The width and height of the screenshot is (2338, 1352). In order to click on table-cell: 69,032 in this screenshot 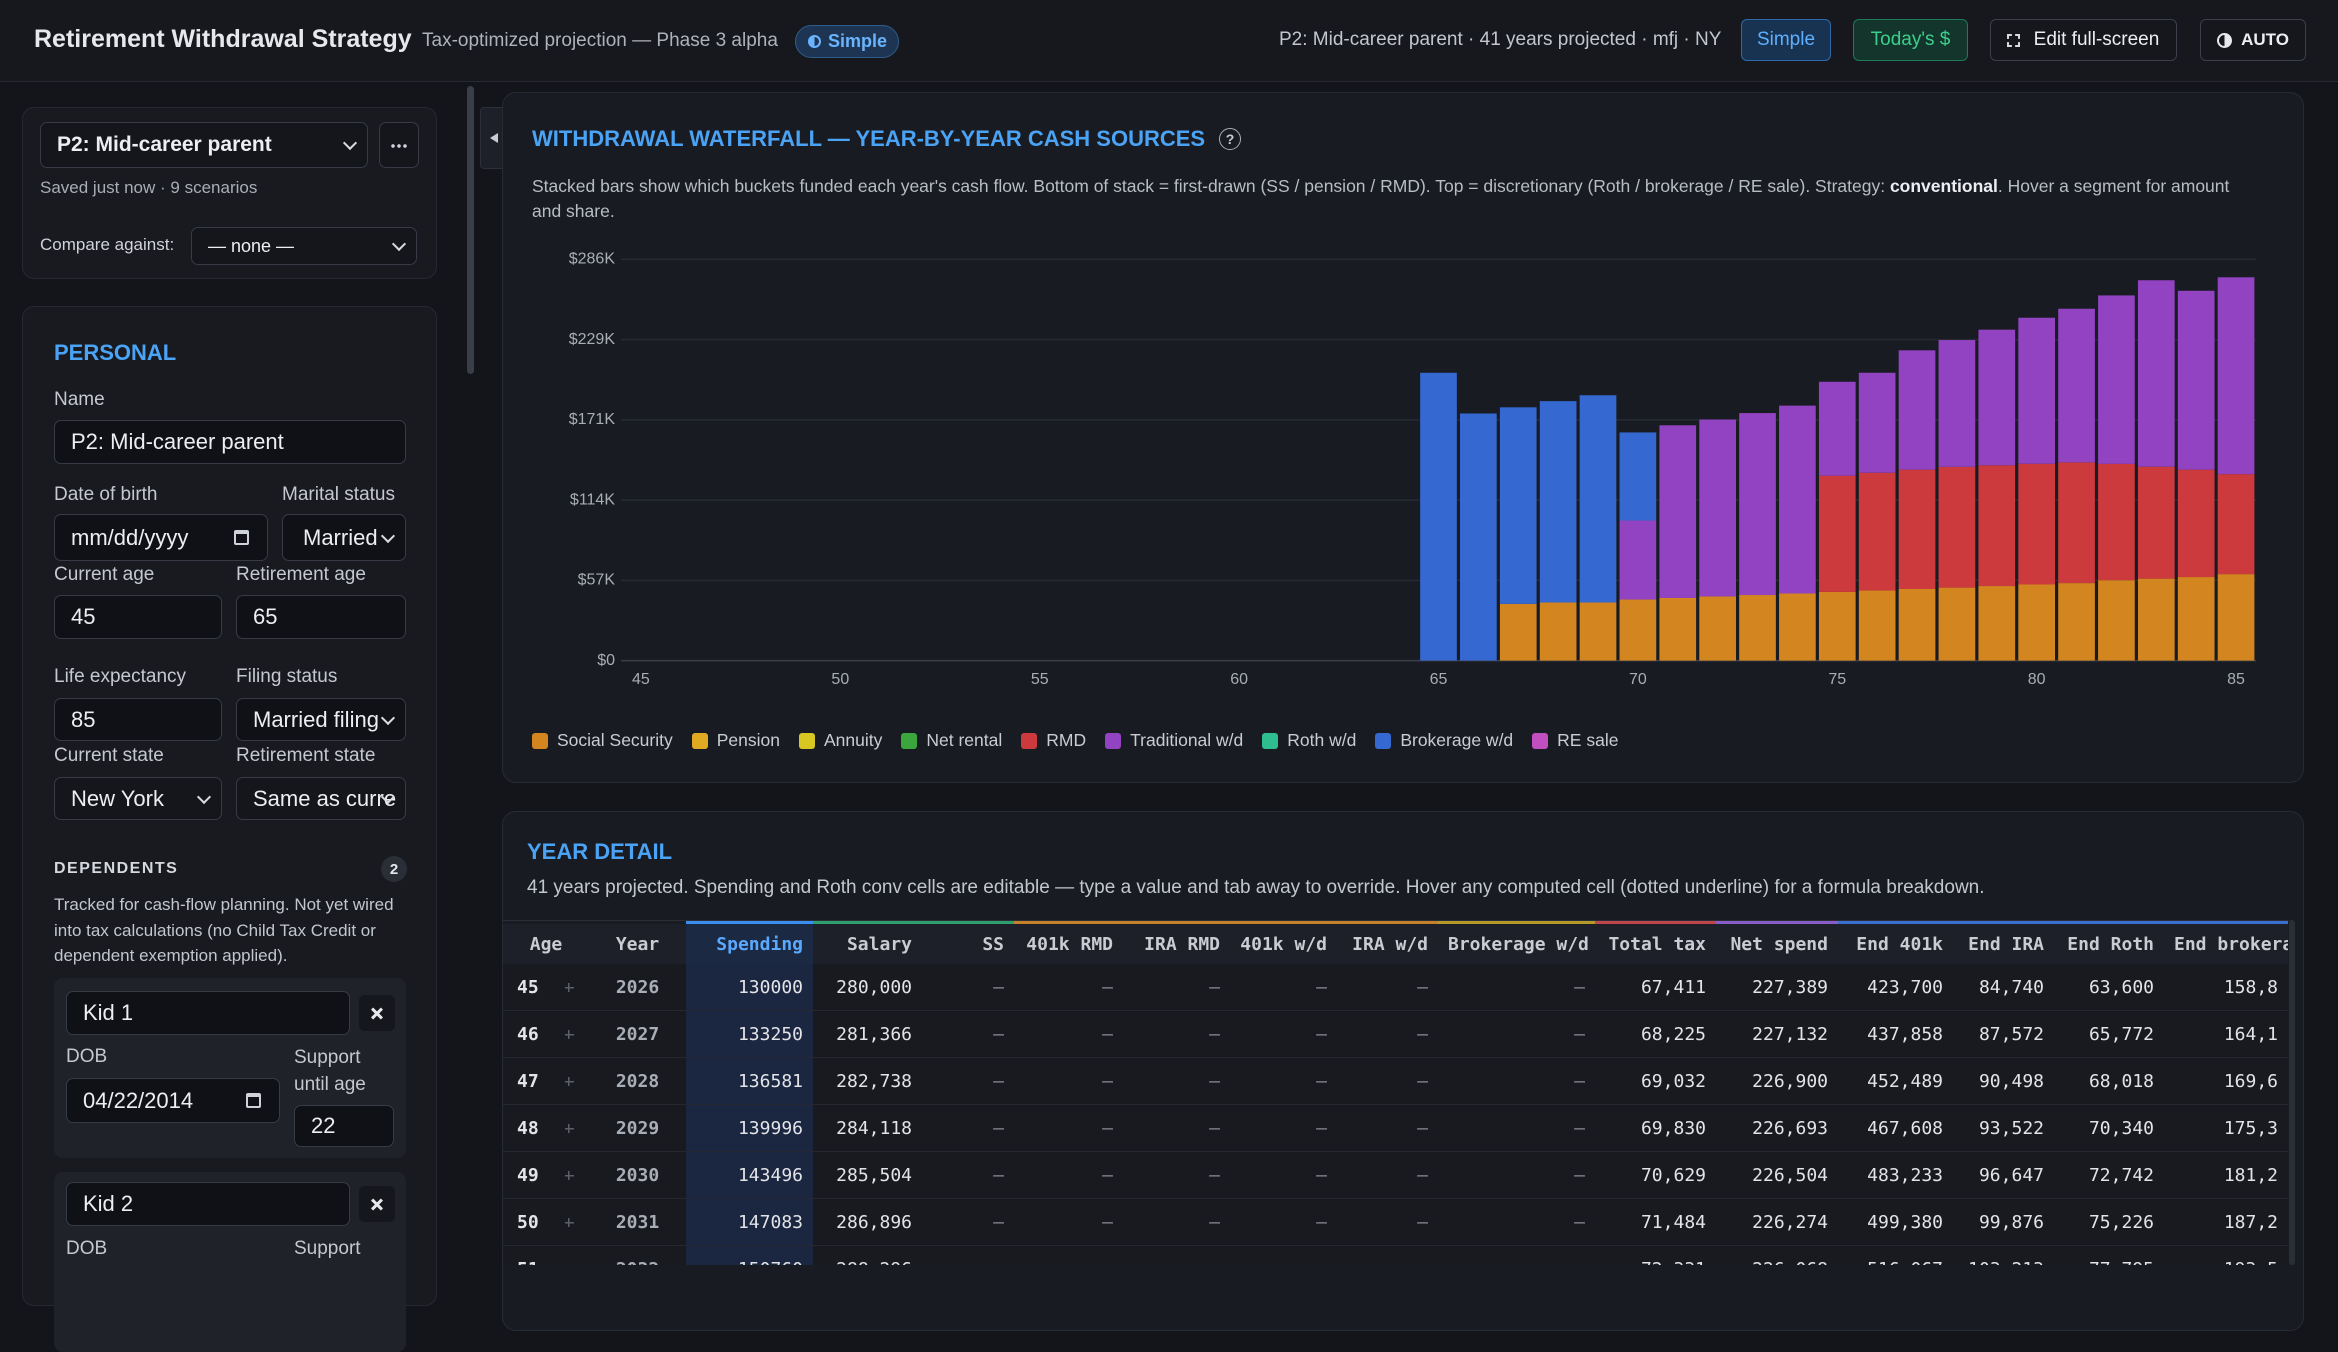, I will do `click(1655, 1081)`.